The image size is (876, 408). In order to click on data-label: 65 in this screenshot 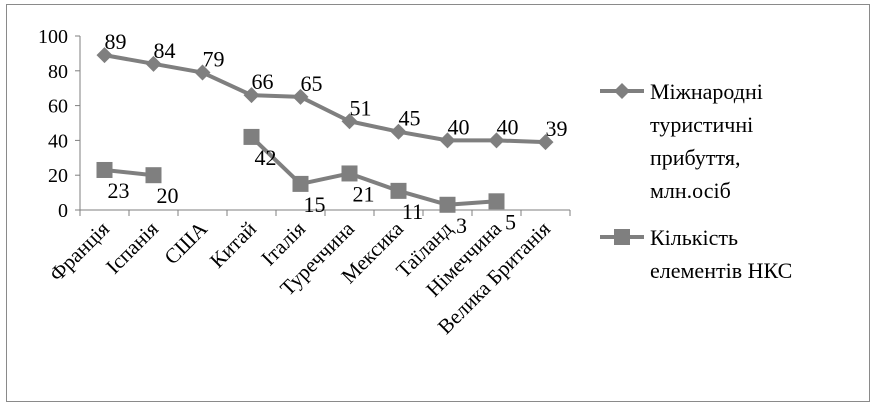, I will do `click(312, 83)`.